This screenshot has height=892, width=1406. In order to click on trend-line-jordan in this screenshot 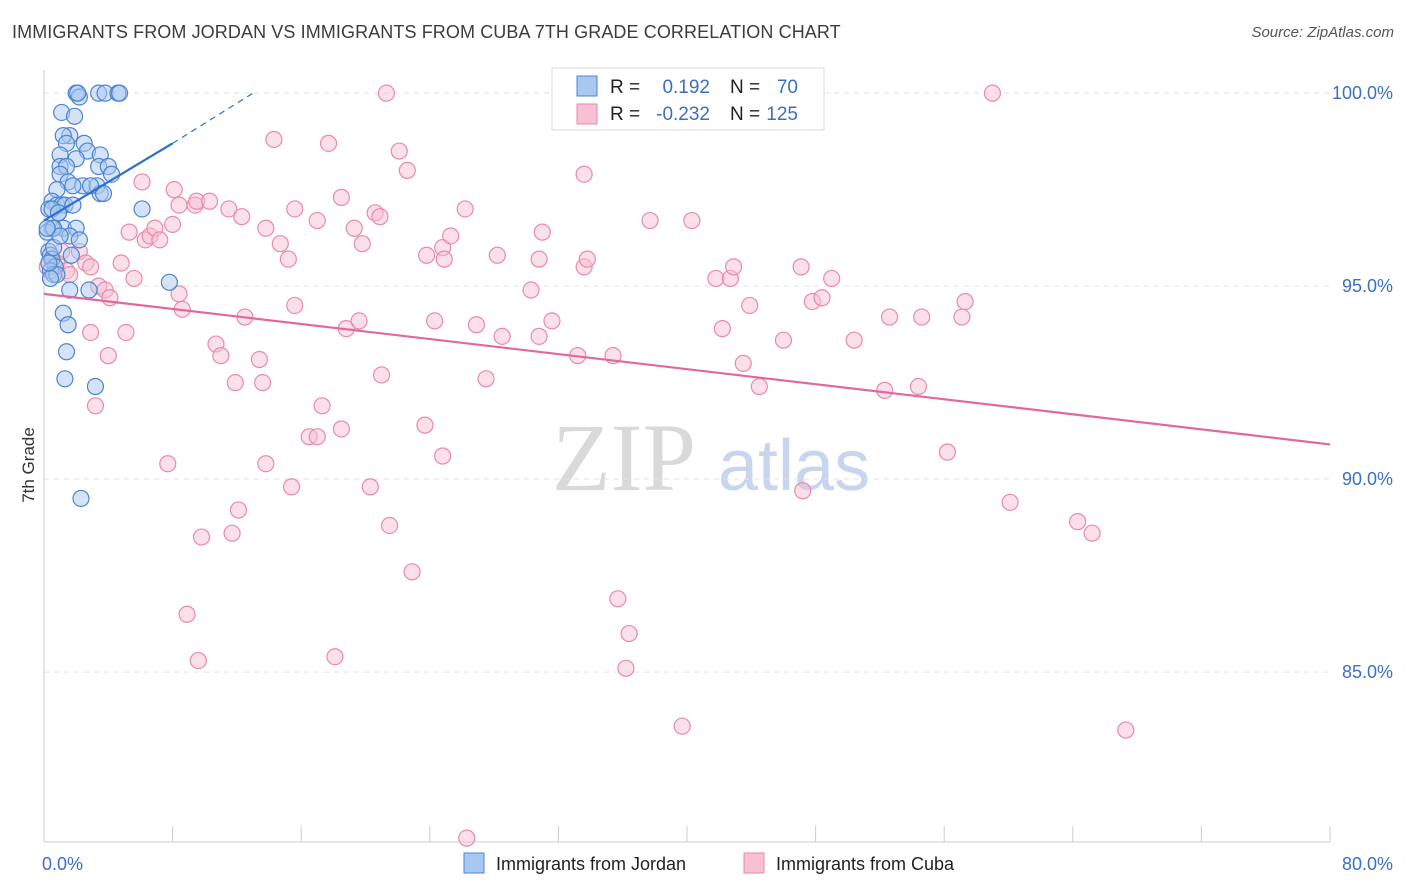, I will do `click(108, 182)`.